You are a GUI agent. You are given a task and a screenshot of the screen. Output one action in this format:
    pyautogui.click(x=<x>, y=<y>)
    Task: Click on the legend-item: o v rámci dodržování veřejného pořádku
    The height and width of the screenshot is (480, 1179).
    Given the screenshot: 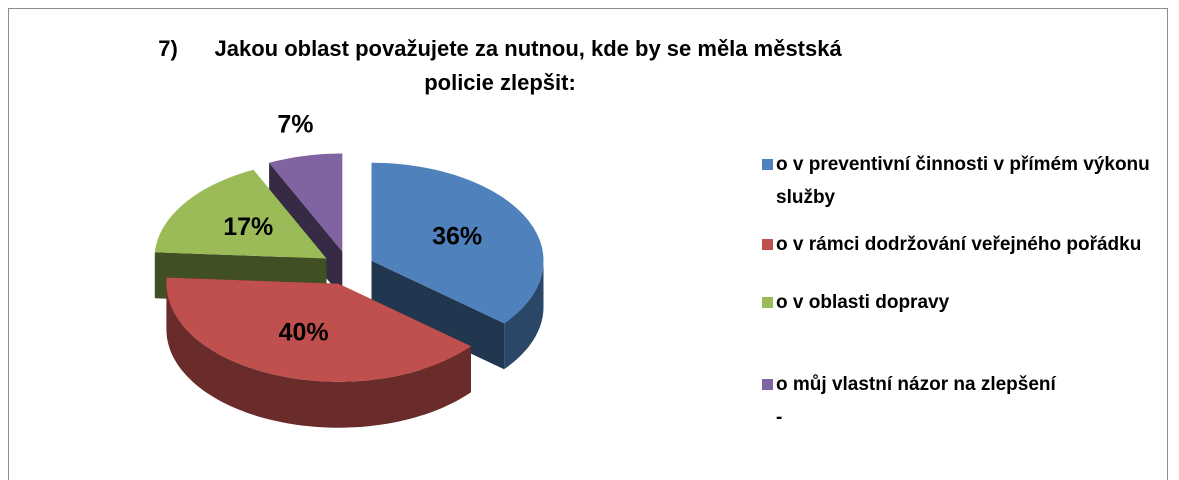 What is the action you would take?
    pyautogui.click(x=964, y=244)
    